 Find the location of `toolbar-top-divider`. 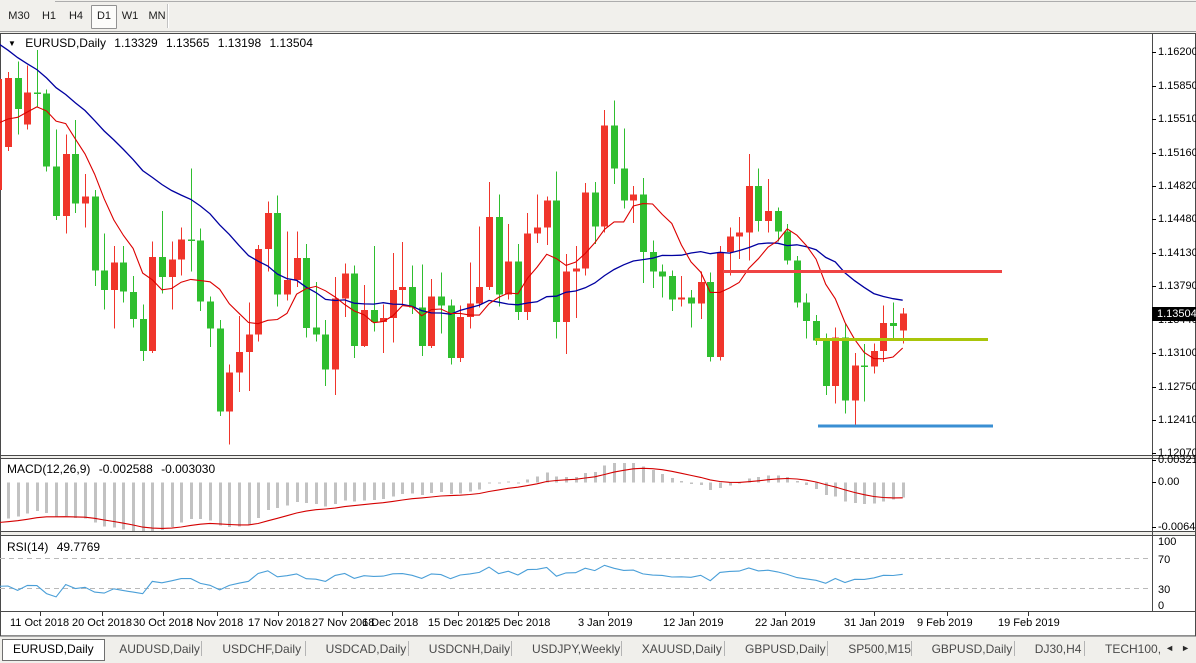

toolbar-top-divider is located at coordinates (625, 1).